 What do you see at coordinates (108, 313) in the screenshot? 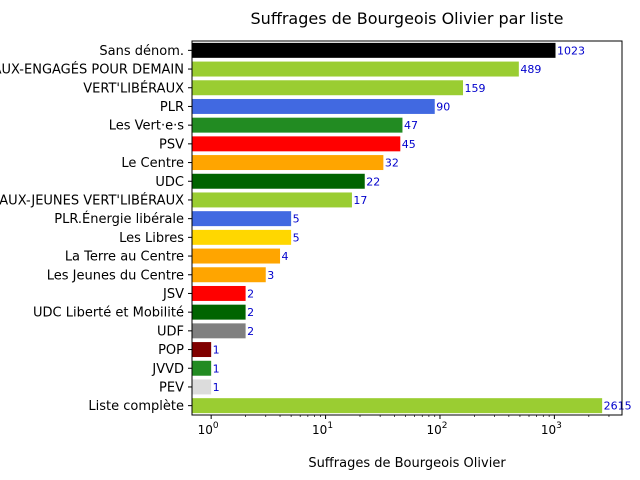
I see `category-label: UDC Liberté et Mobilité` at bounding box center [108, 313].